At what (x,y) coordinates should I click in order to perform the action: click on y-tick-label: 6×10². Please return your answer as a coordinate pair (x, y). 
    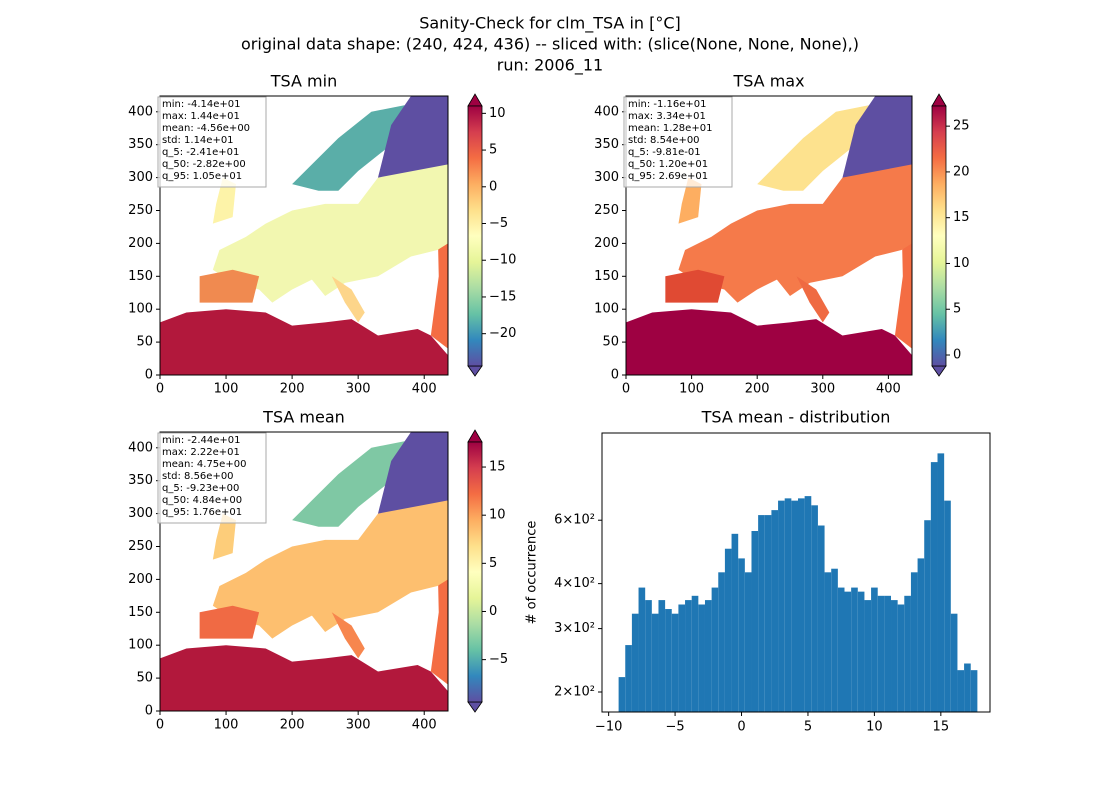
    Looking at the image, I should click on (574, 520).